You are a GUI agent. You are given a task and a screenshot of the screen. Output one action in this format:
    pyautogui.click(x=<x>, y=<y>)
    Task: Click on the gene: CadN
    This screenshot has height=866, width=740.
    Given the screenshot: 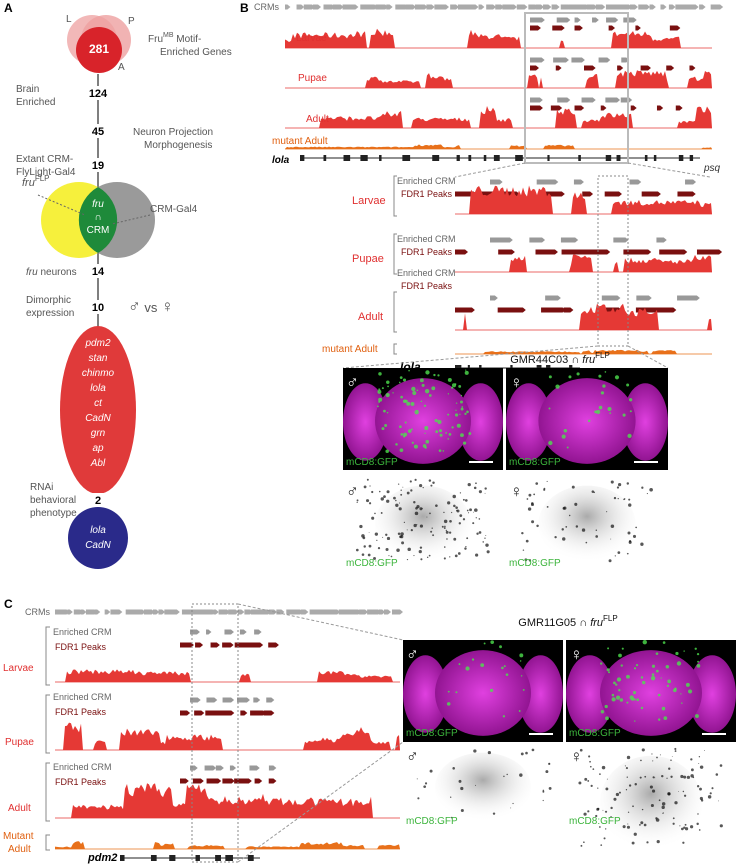 What is the action you would take?
    pyautogui.click(x=98, y=545)
    